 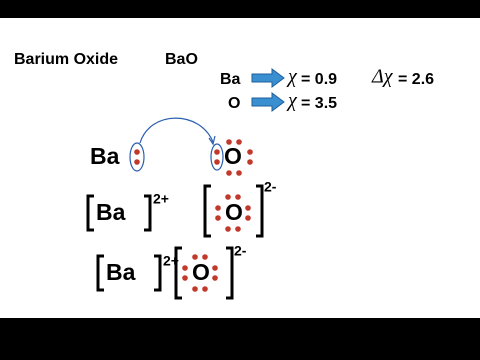 What do you see at coordinates (319, 103) in the screenshot?
I see `chi-value: = 3.5` at bounding box center [319, 103].